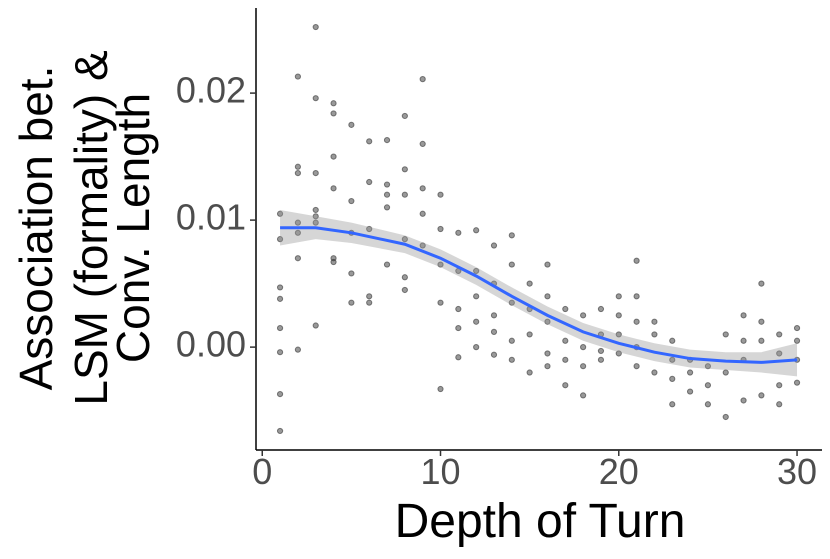  What do you see at coordinates (262, 471) in the screenshot?
I see `x-tick-label: 0` at bounding box center [262, 471].